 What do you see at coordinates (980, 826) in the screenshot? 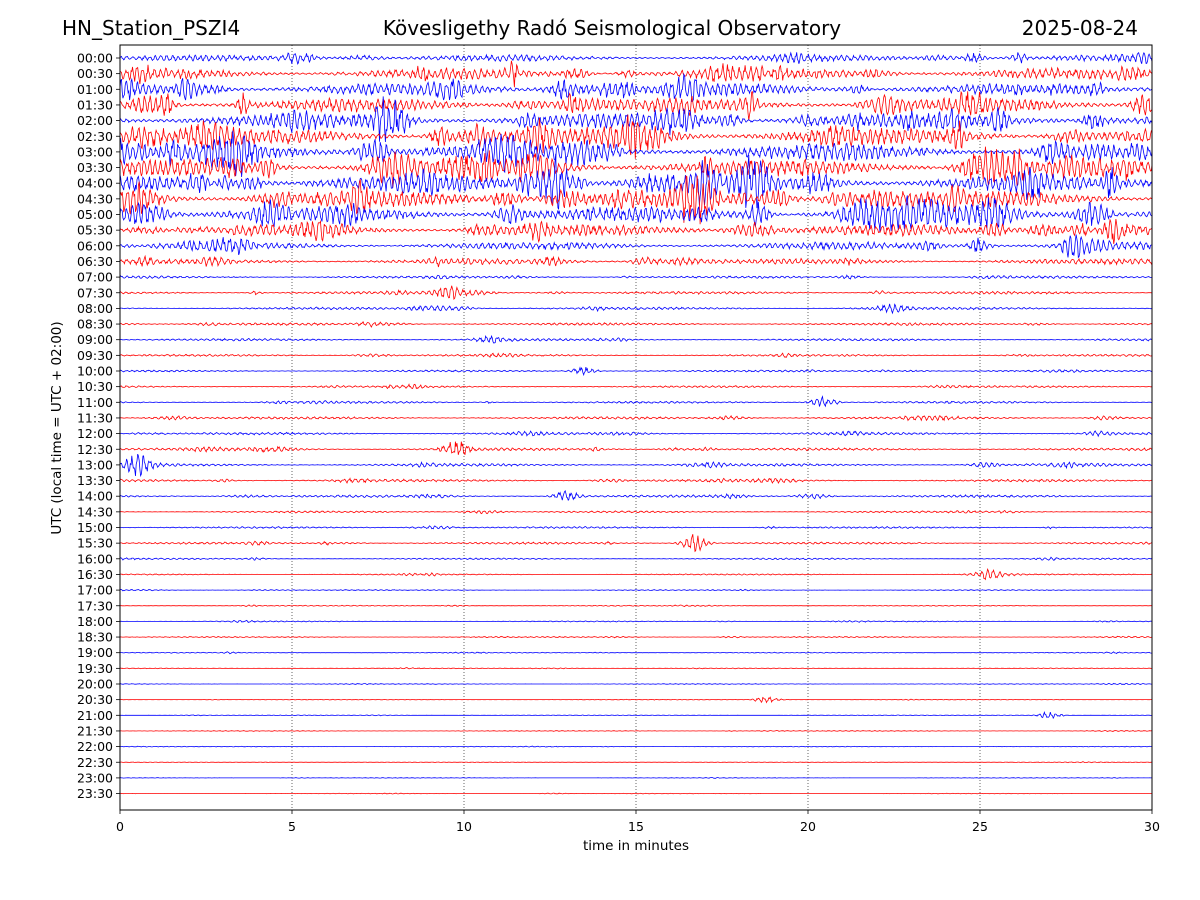
I see `x-tick-label: 25` at bounding box center [980, 826].